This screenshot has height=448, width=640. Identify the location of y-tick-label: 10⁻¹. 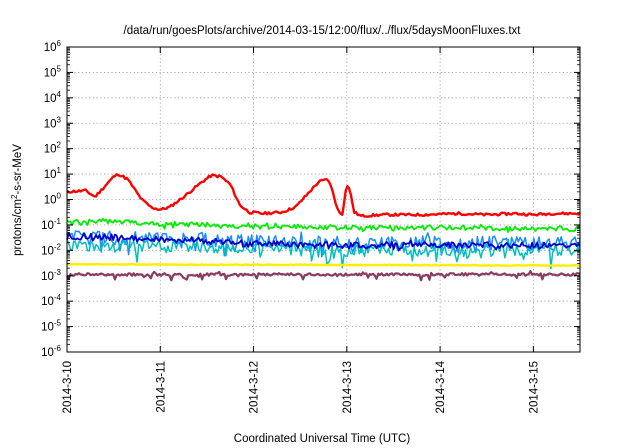
(51, 224).